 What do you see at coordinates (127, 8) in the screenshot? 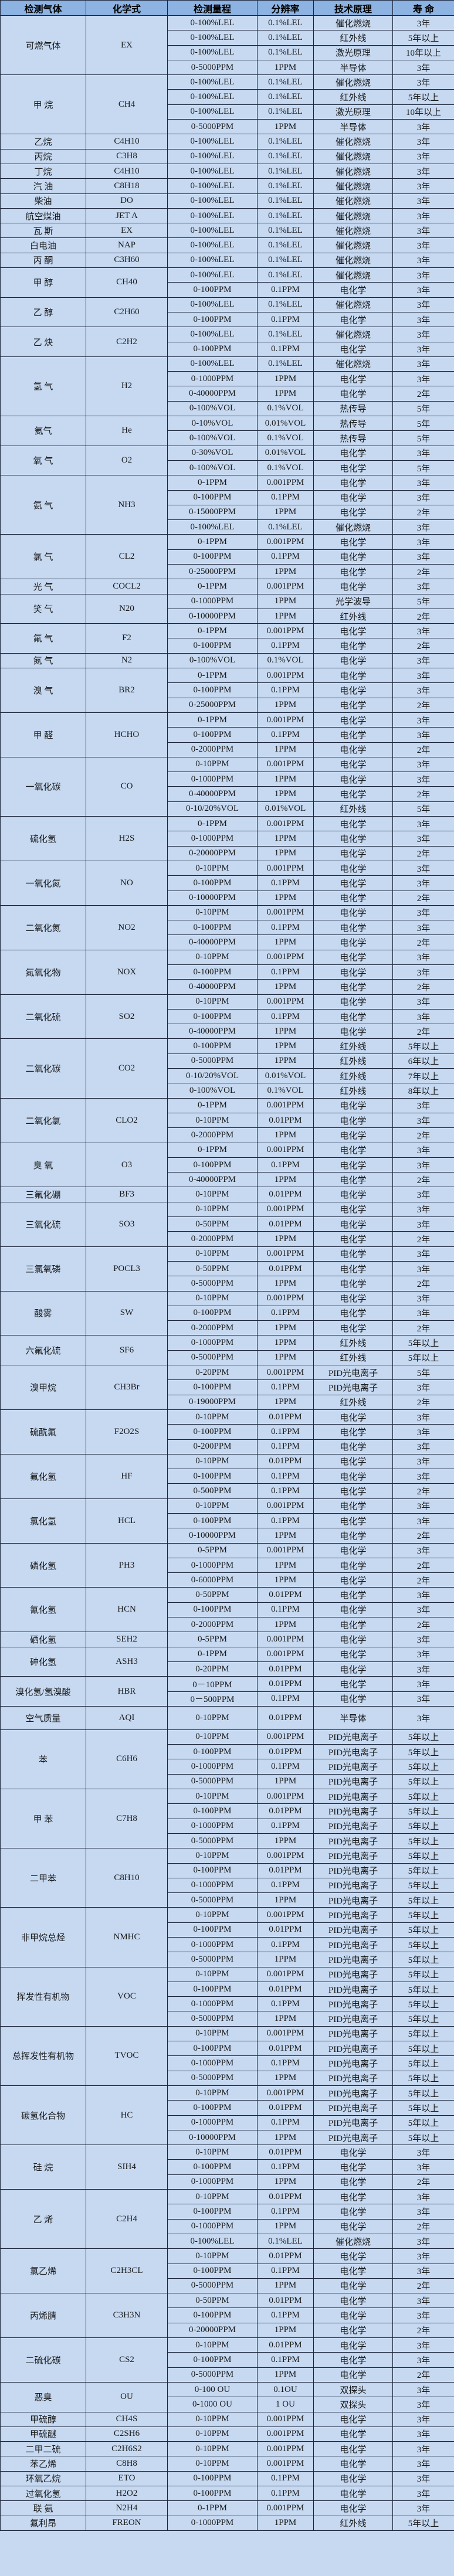
I see `header-formula: 化学式` at bounding box center [127, 8].